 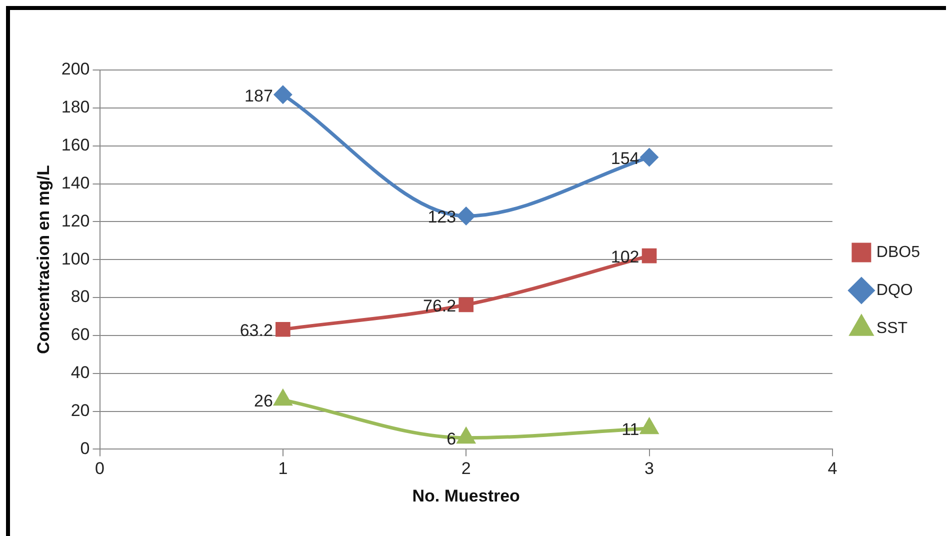 What do you see at coordinates (75, 220) in the screenshot?
I see `y-tick-label: 120` at bounding box center [75, 220].